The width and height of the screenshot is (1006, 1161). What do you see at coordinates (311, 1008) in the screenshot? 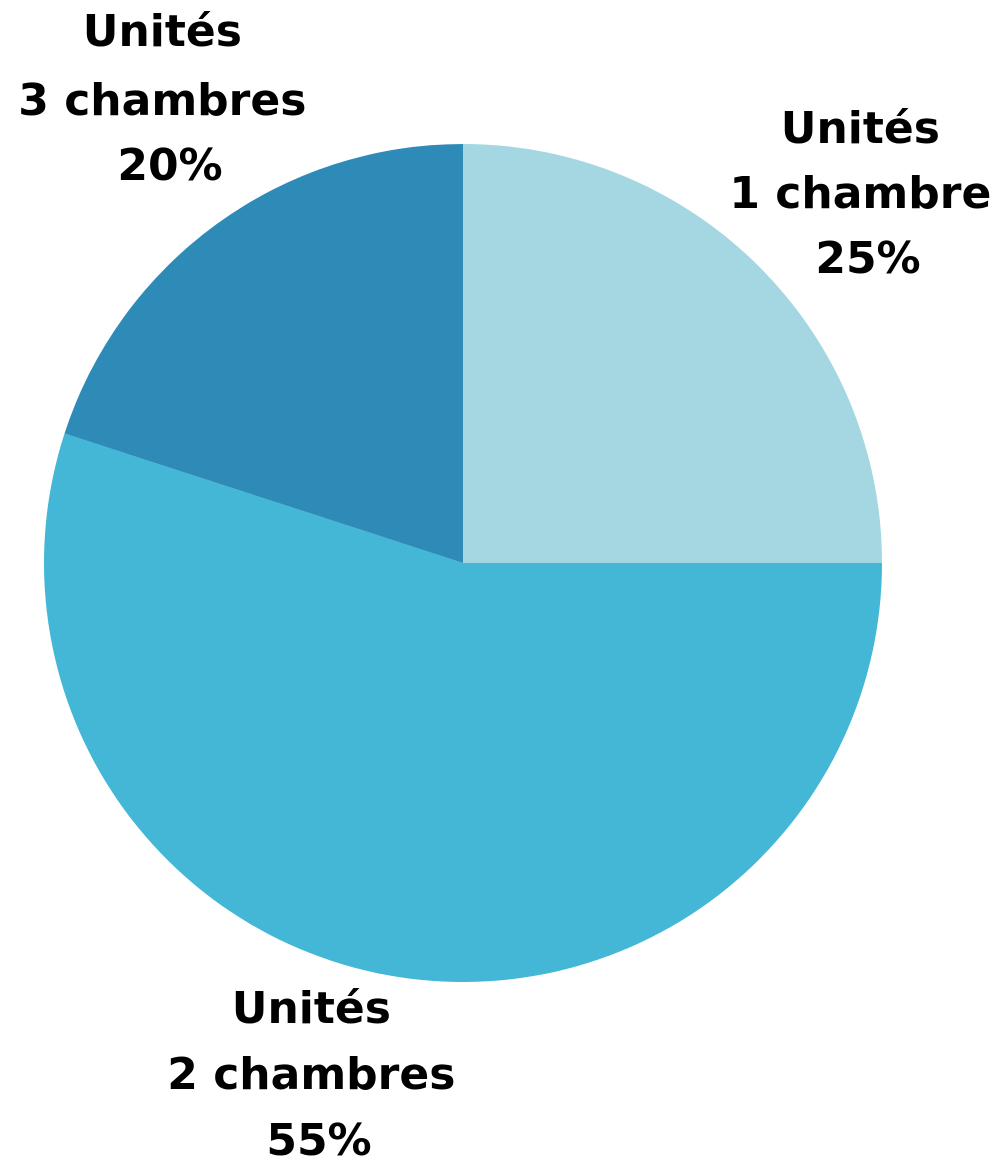
I see `slice-label-2-category: Unités` at bounding box center [311, 1008].